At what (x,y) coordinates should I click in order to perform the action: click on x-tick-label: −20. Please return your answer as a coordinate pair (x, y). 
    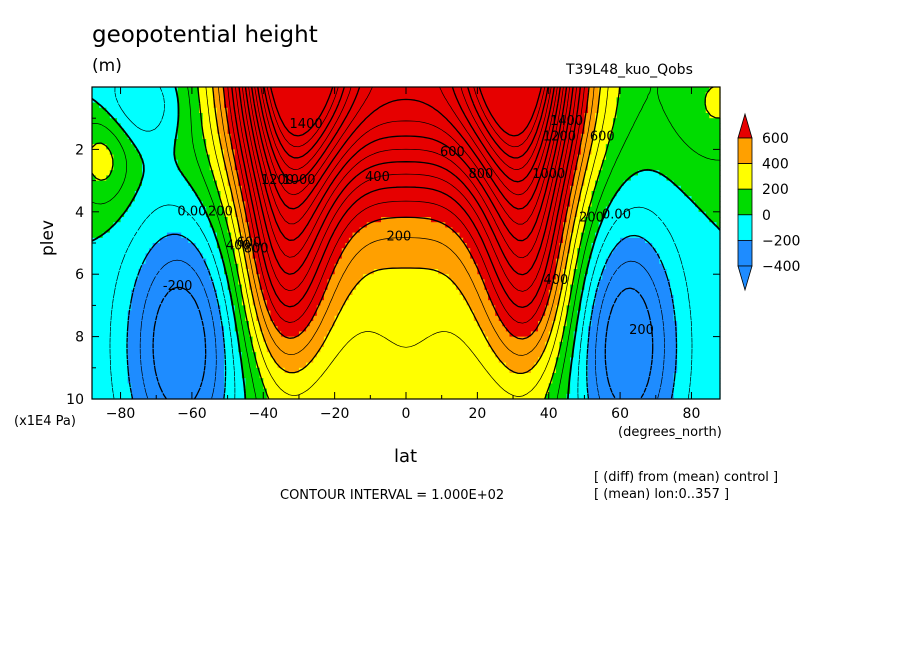
    Looking at the image, I should click on (335, 414).